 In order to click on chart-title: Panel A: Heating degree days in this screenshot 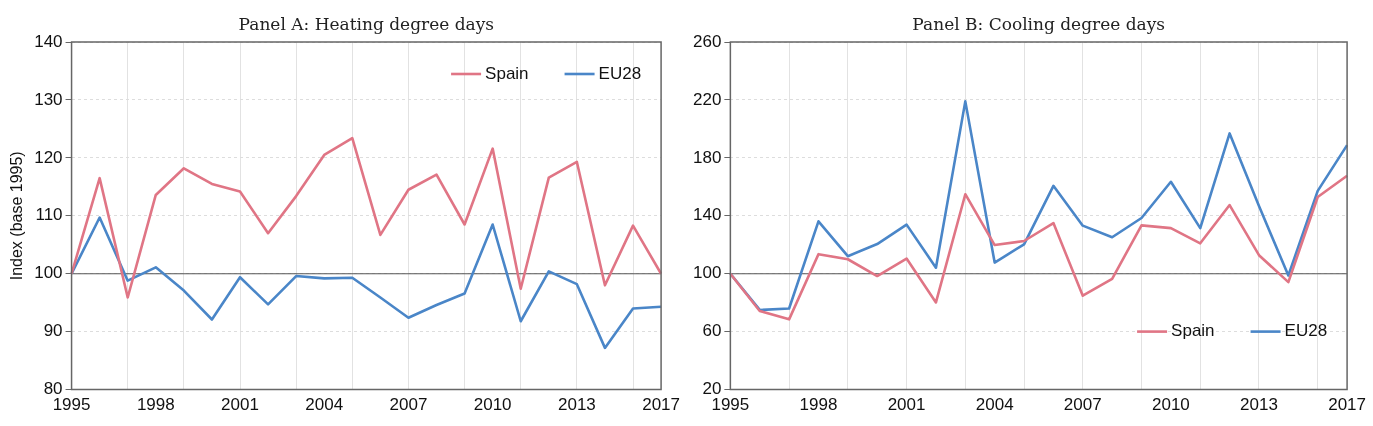, I will do `click(366, 24)`.